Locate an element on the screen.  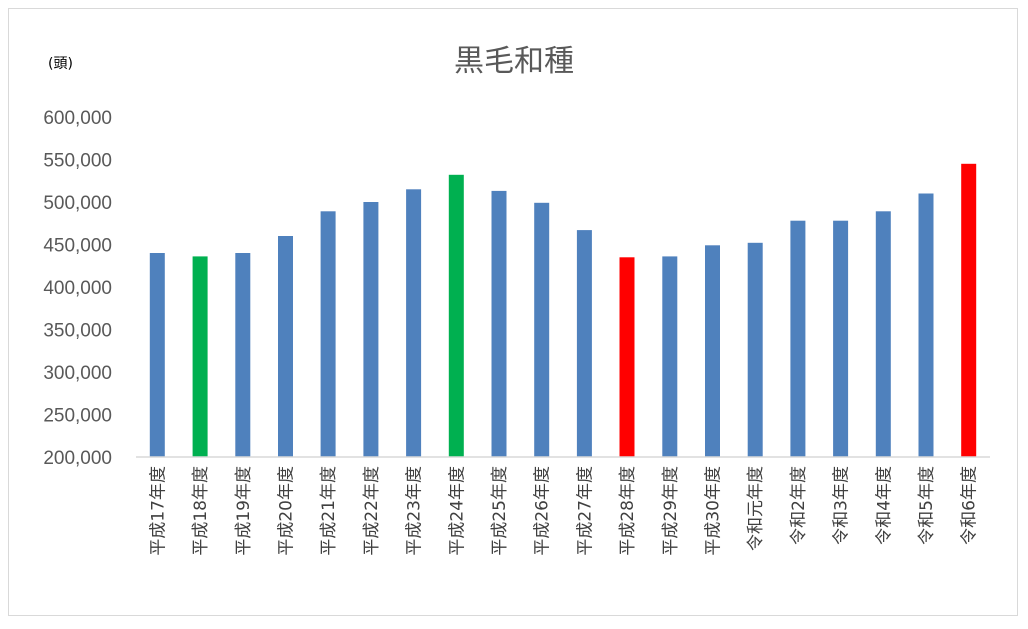
y-tick-label: 250,000 is located at coordinates (77, 416).